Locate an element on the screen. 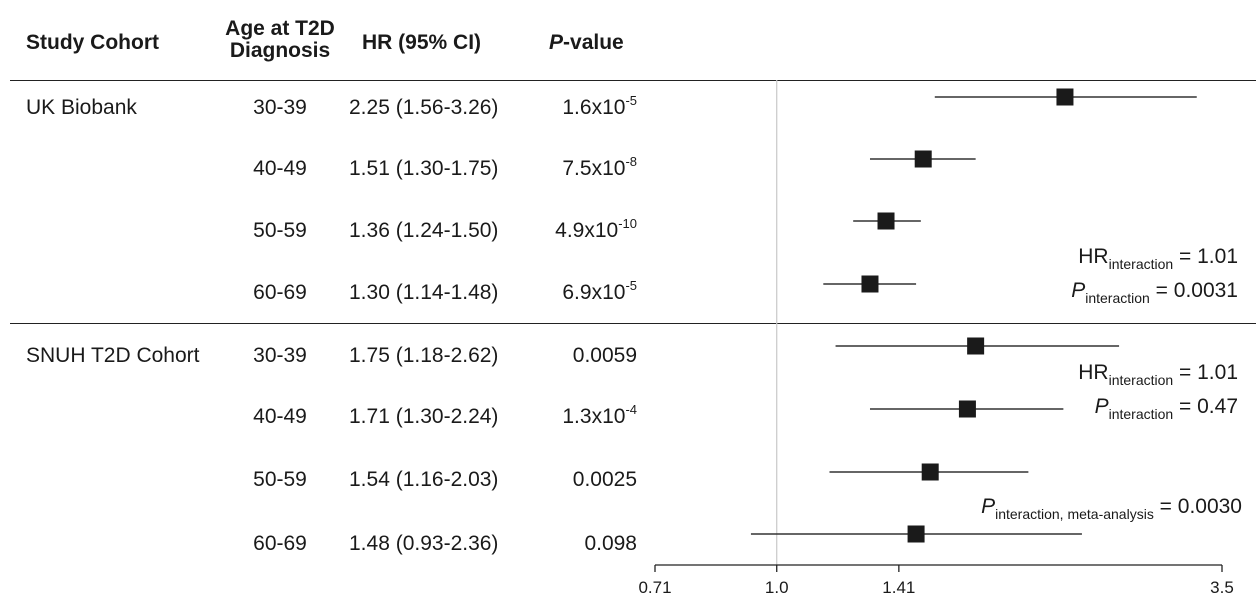 This screenshot has height=608, width=1256. x-tick-label: 1.0 is located at coordinates (777, 587).